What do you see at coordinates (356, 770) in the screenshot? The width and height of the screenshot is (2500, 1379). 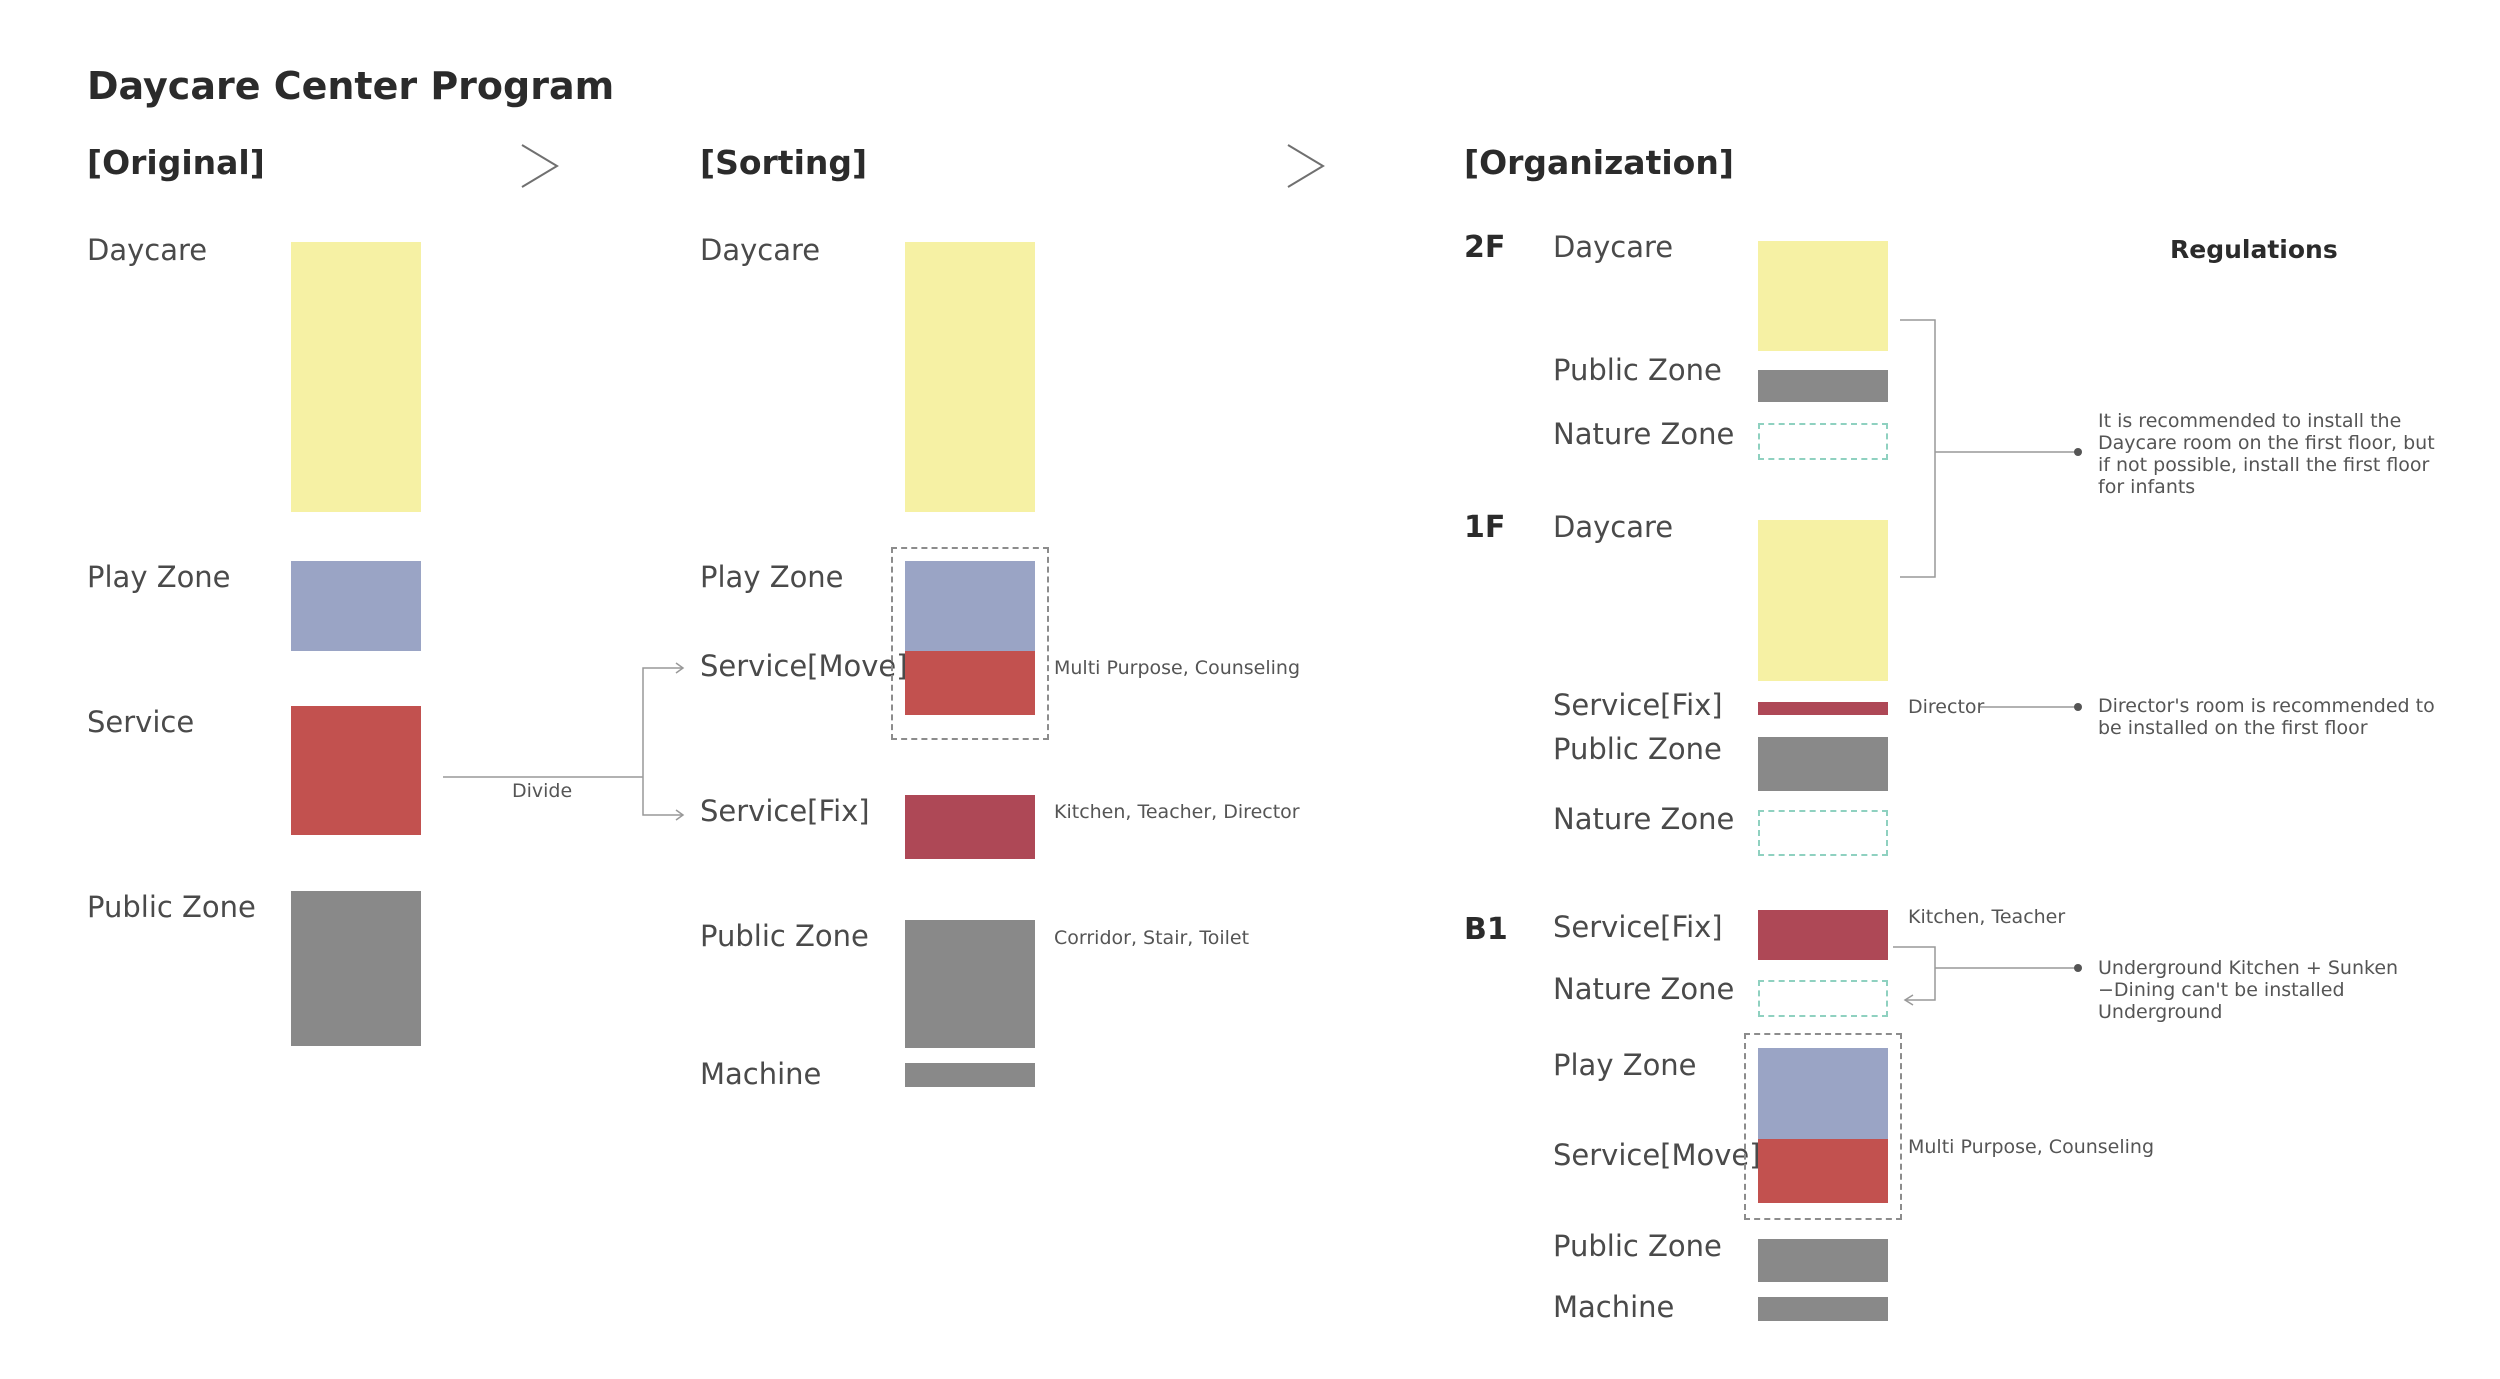 I see `original-service-block` at bounding box center [356, 770].